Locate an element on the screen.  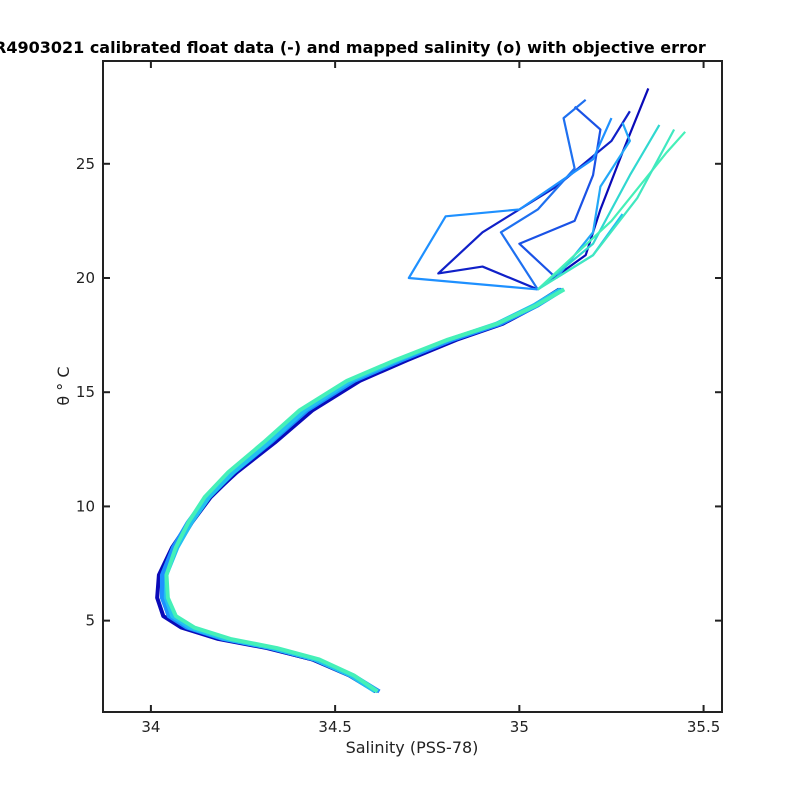
y-tick-label: 10 is located at coordinates (85, 506).